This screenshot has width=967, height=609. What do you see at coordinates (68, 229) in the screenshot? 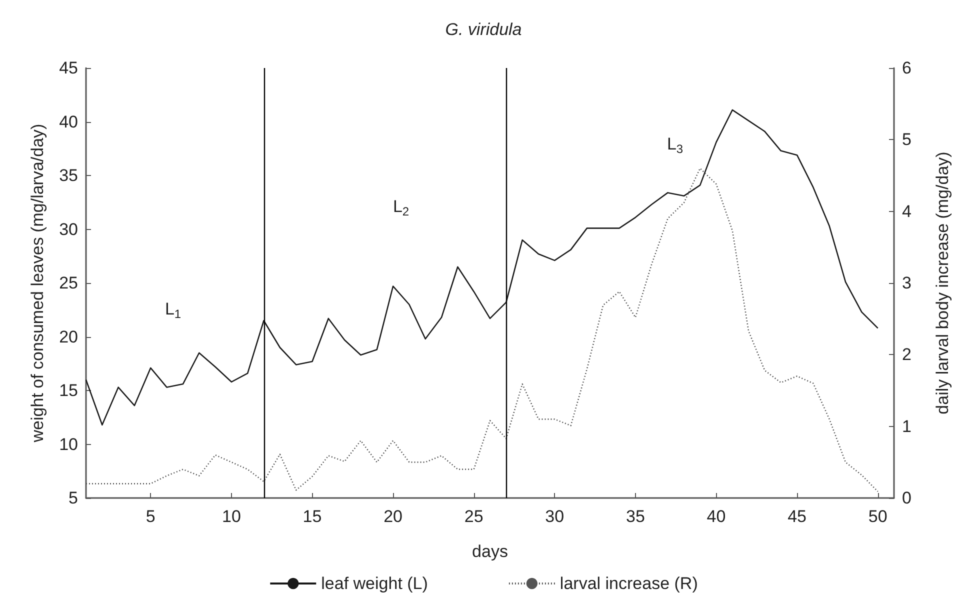
I see `y-tick-label: 30` at bounding box center [68, 229].